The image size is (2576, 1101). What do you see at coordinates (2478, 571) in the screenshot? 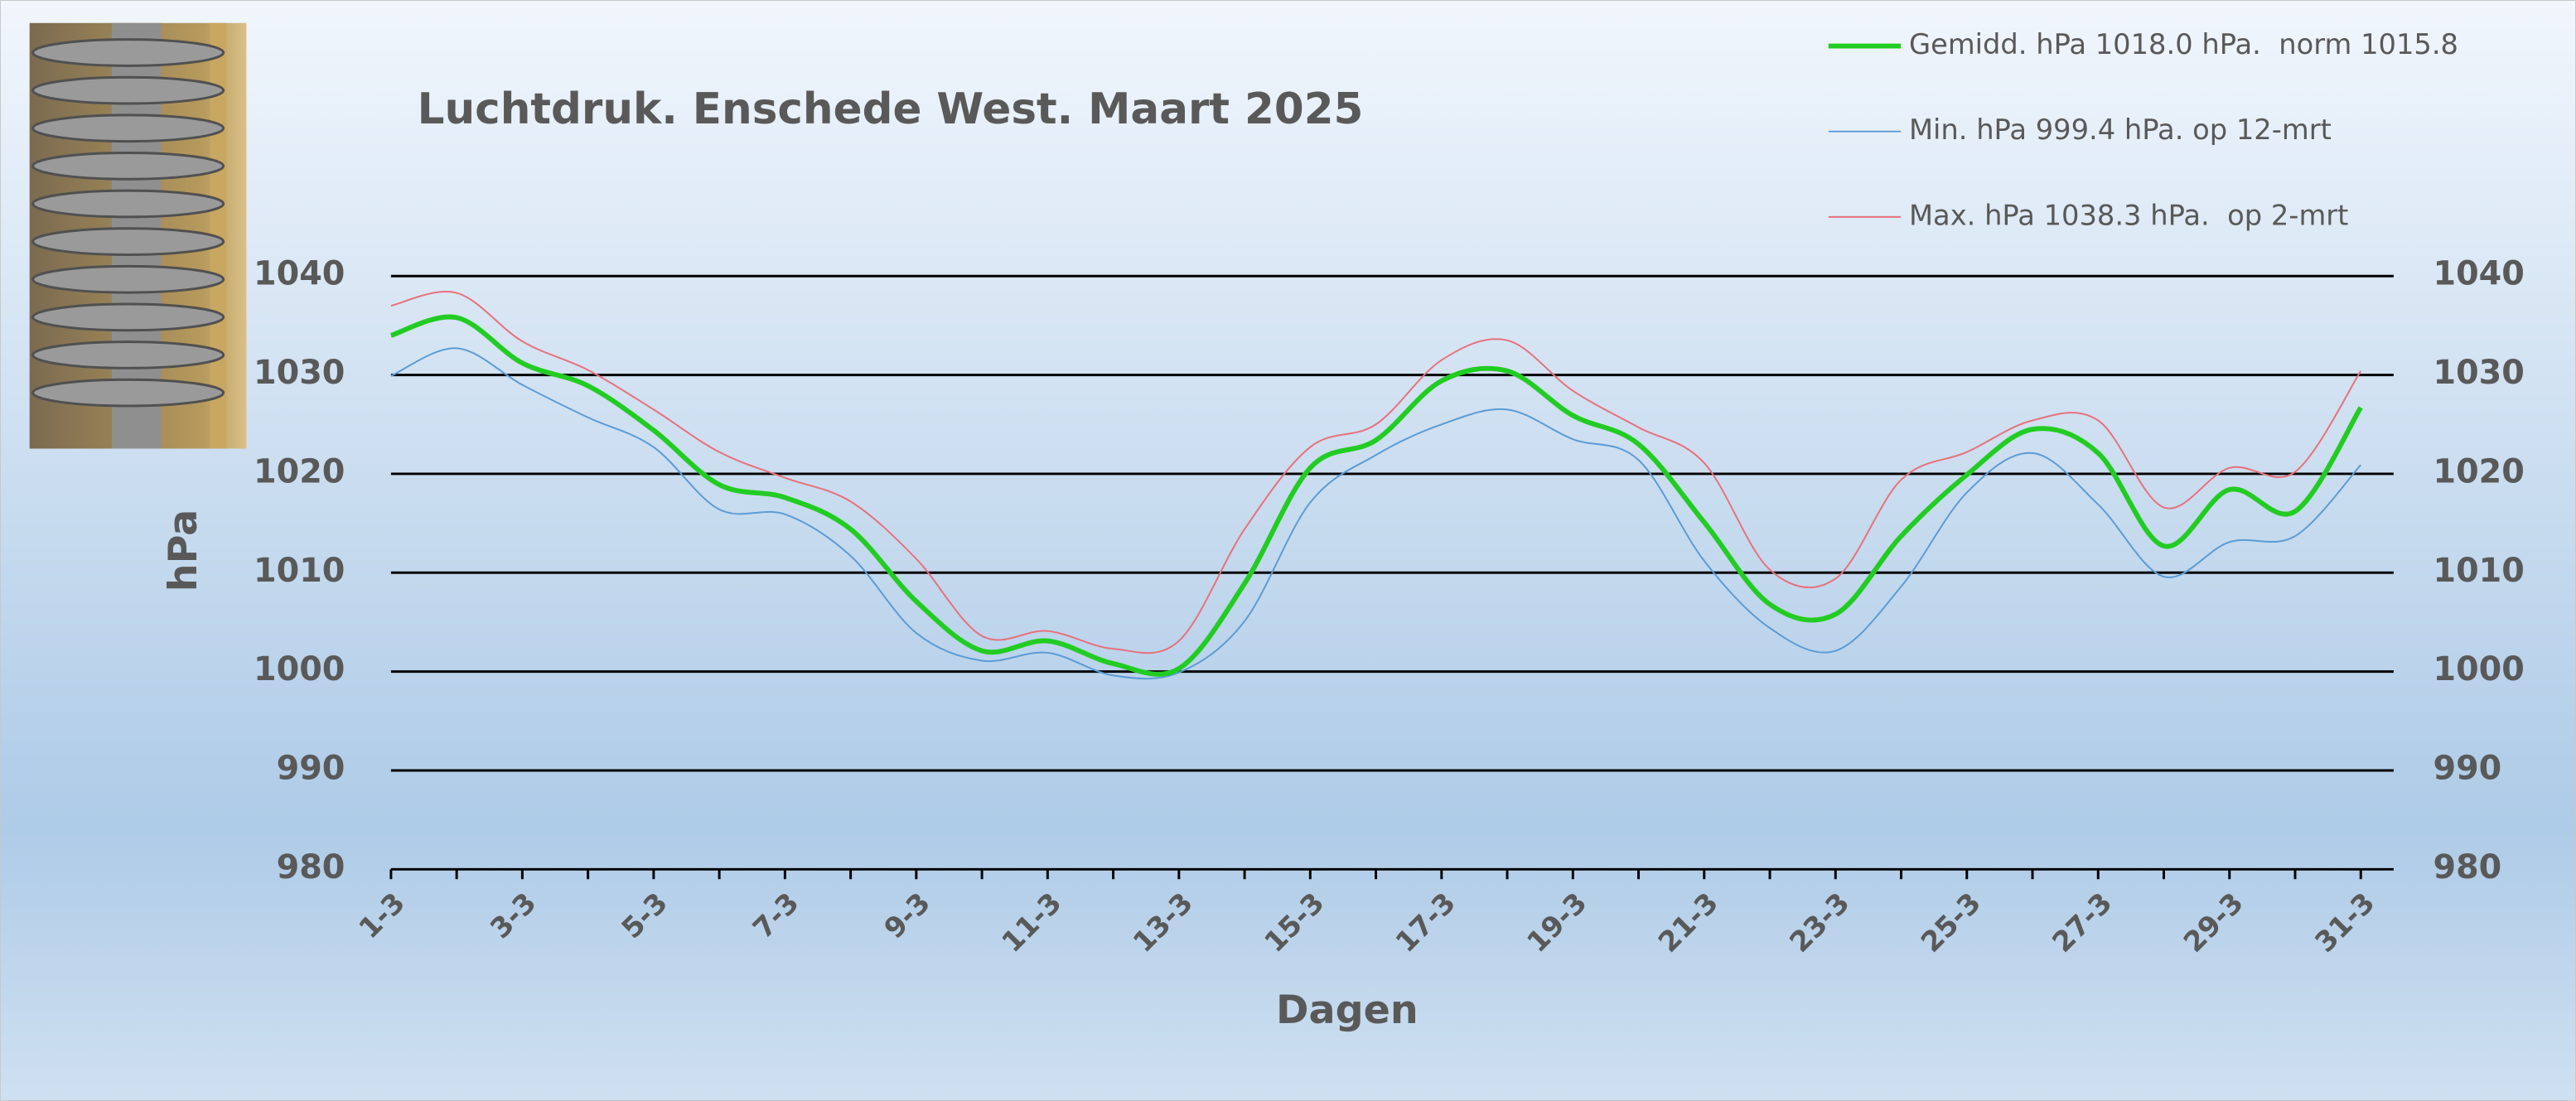
I see `y2-tick-label: 1010` at bounding box center [2478, 571].